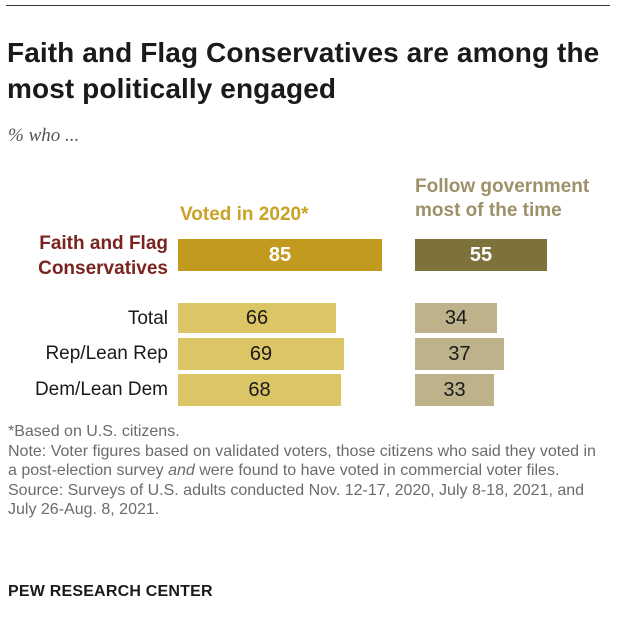 The height and width of the screenshot is (640, 620). I want to click on bar-follow-faith-and-flag: 55, so click(481, 255).